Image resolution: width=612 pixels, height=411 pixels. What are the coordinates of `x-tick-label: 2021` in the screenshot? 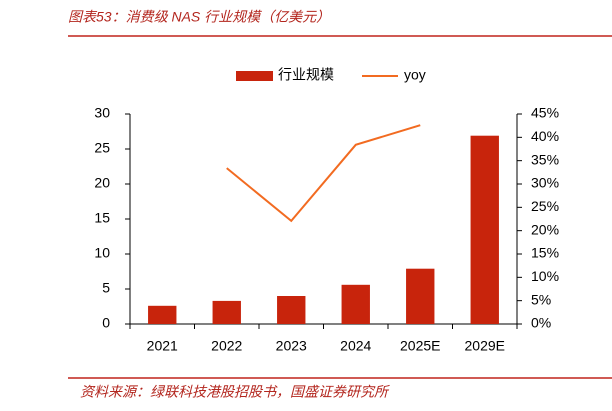 It's located at (162, 346).